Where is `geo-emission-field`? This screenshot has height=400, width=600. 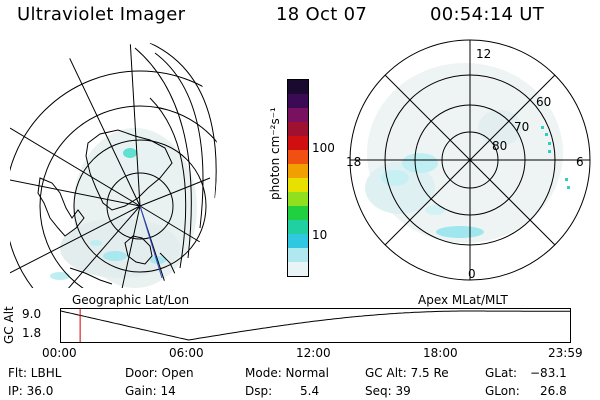 geo-emission-field is located at coordinates (123, 208).